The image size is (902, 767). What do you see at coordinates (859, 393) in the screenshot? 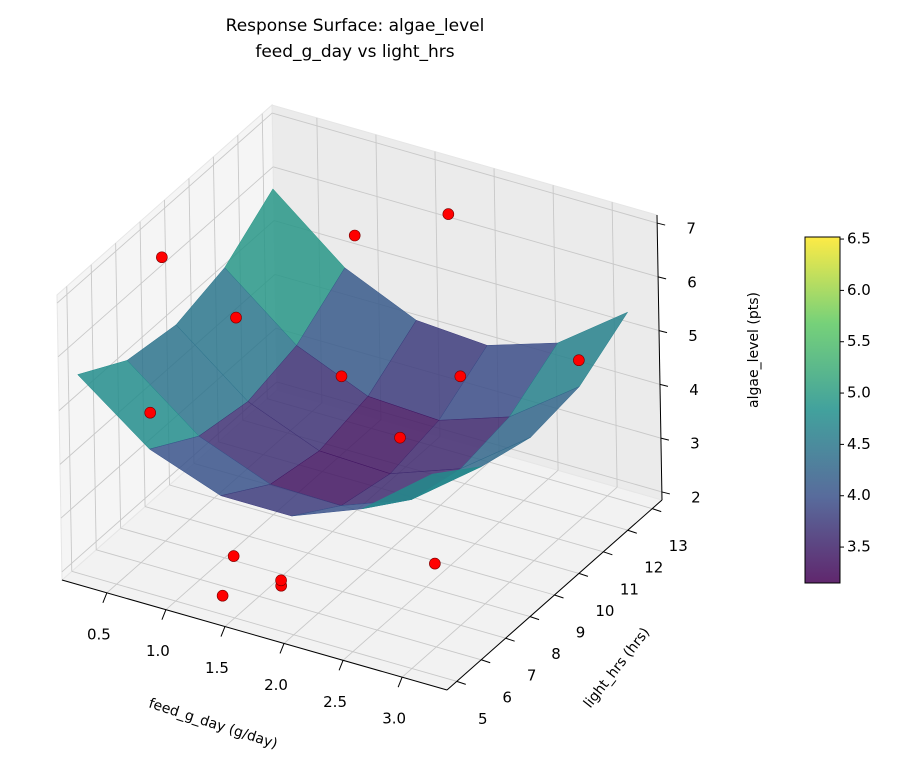
I see `colorbar-tick-label: 5.0` at bounding box center [859, 393].